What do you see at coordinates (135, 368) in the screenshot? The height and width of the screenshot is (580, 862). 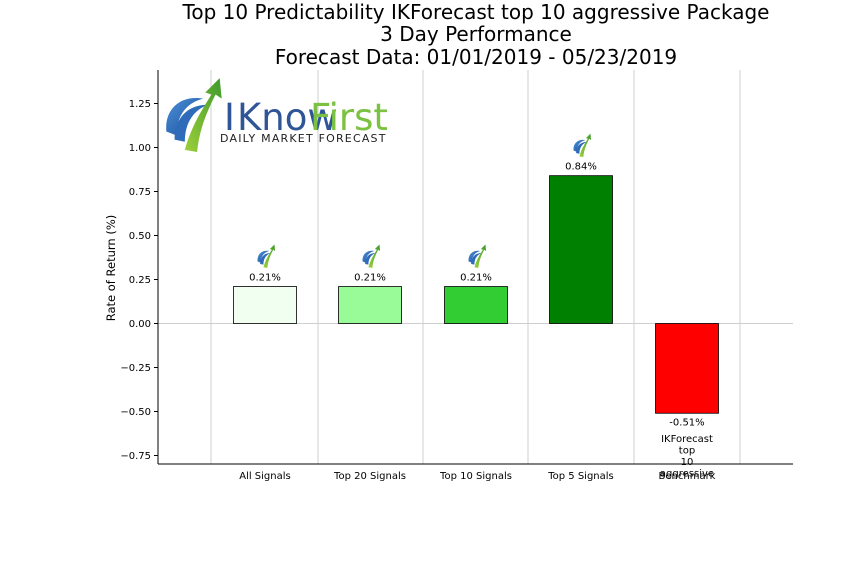 I see `y-tick-label: −0.25` at bounding box center [135, 368].